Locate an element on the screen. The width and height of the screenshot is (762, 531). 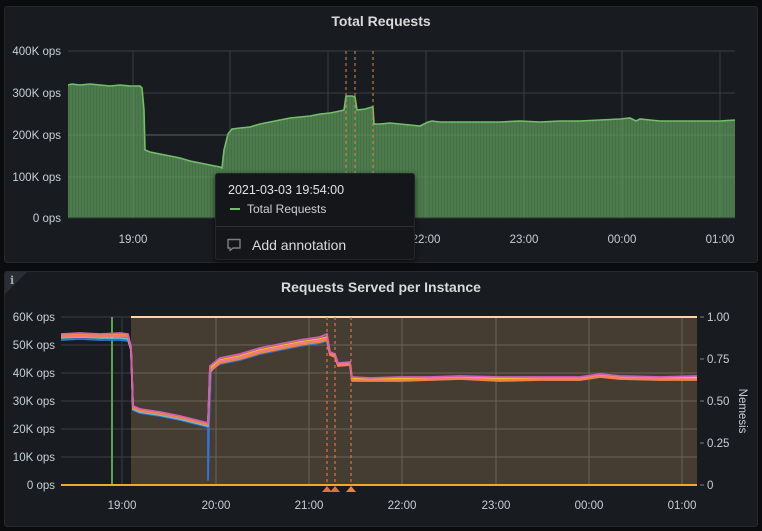
add-annotation-label: Add annotation is located at coordinates (299, 245).